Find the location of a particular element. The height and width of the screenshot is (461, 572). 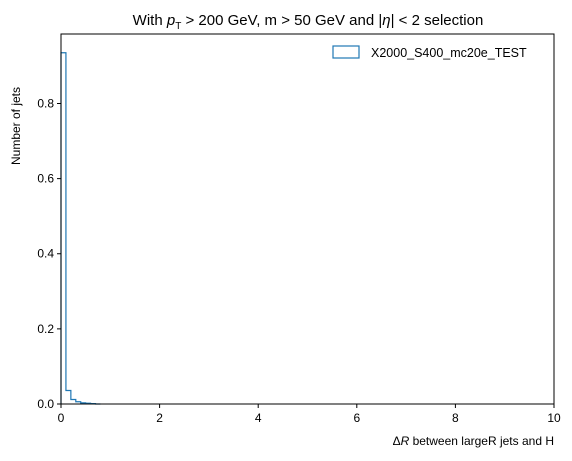

y-axis-ticks: 0.0 0.2 0.4 0.6 0.8 is located at coordinates (49, 253).